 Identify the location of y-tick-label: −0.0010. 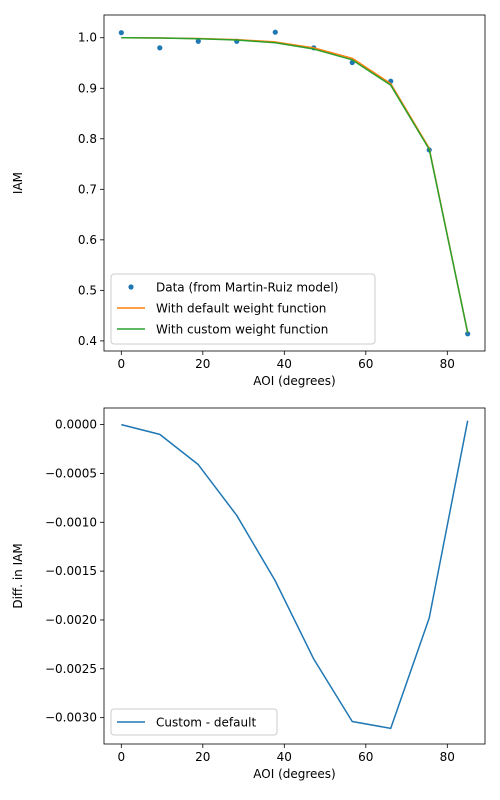
(71, 522).